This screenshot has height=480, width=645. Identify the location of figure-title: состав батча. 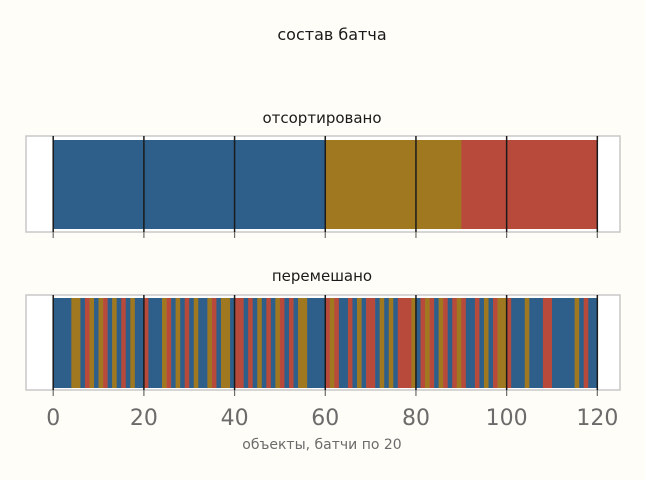
(331, 34).